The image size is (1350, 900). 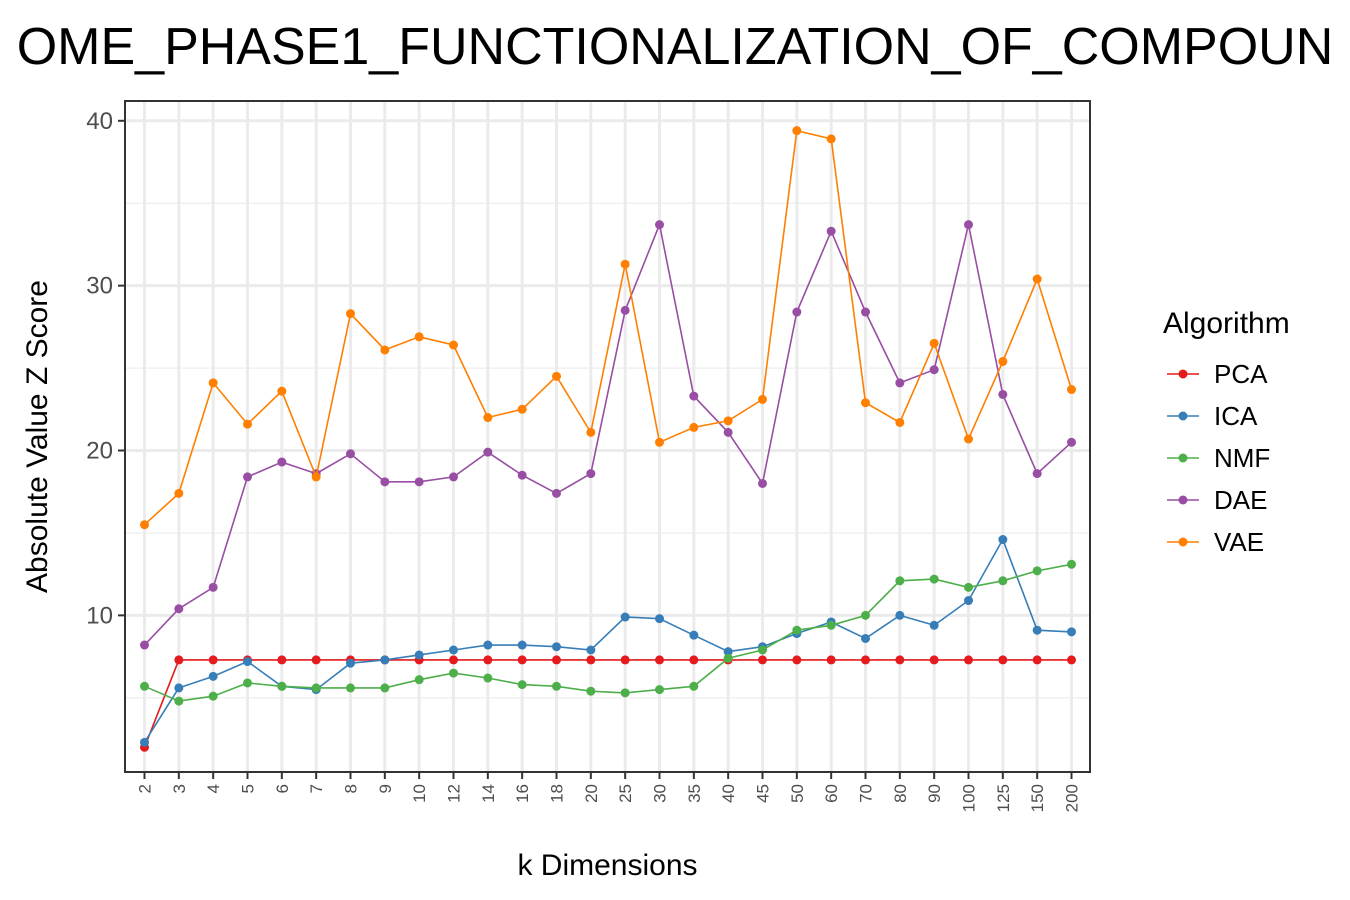 What do you see at coordinates (179, 788) in the screenshot?
I see `x-tick-label: 3` at bounding box center [179, 788].